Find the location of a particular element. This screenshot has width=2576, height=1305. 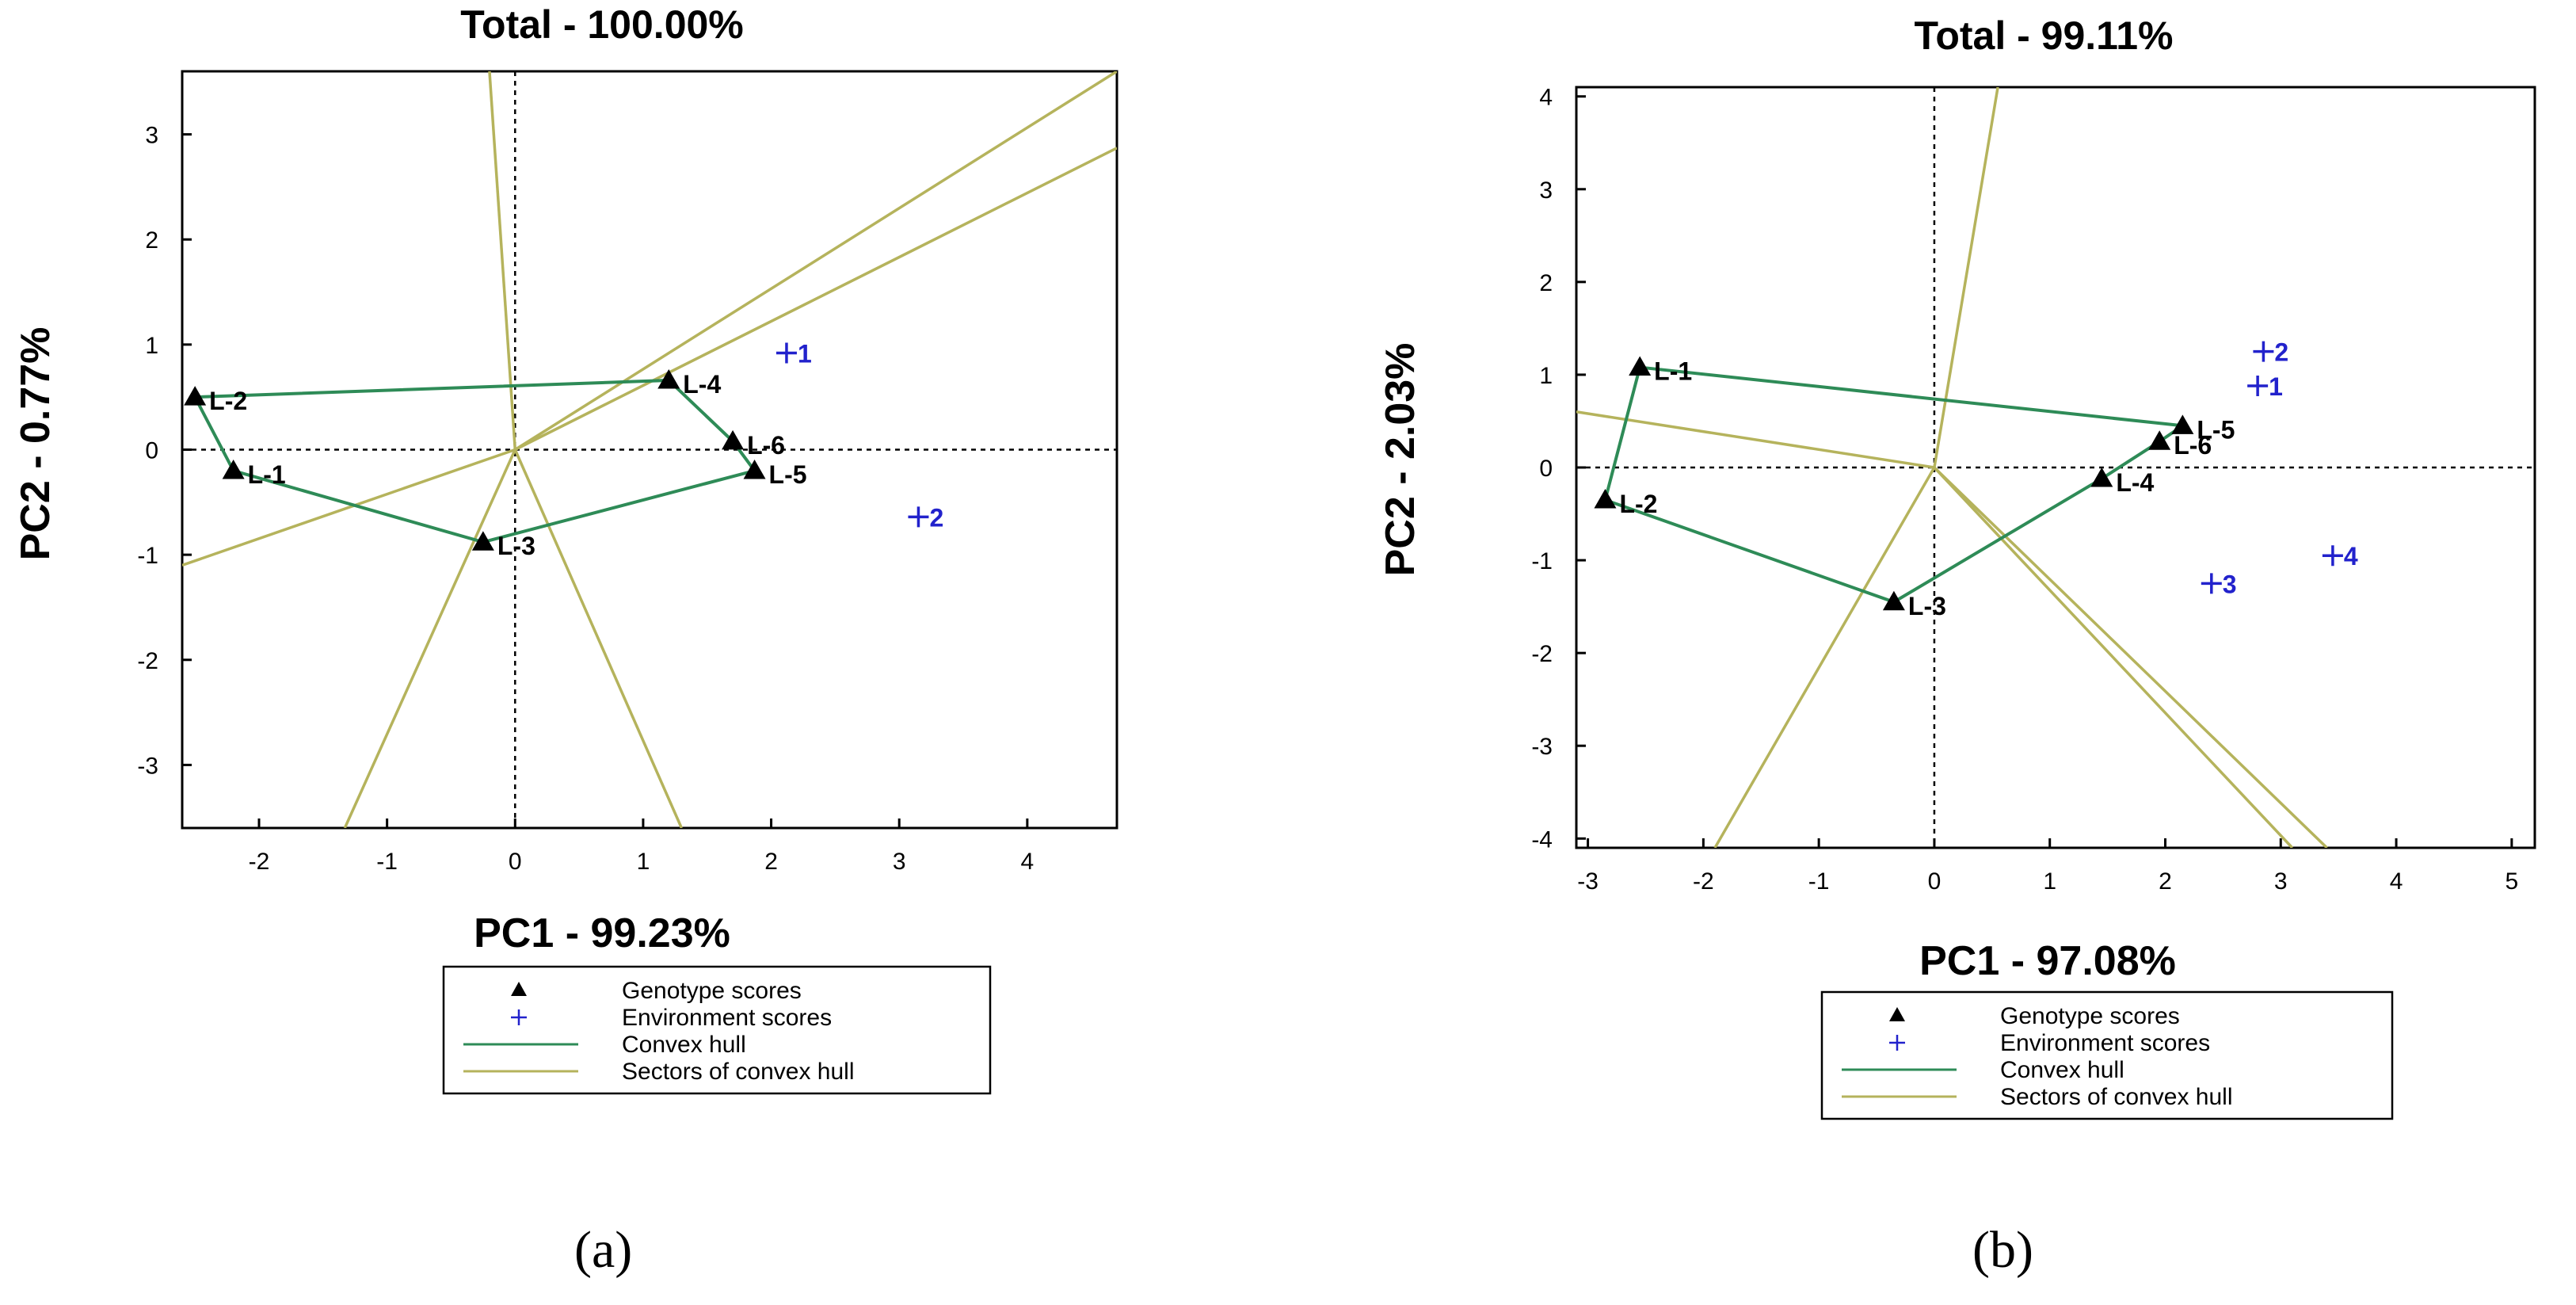

y-tick-label-a: 2 is located at coordinates (152, 240).